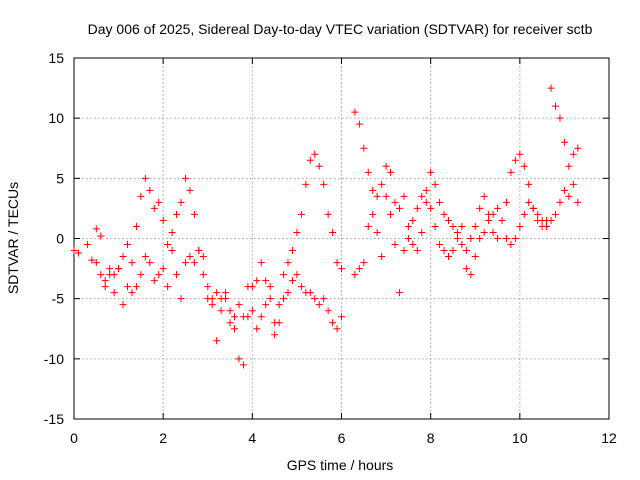  What do you see at coordinates (60, 178) in the screenshot?
I see `y-tick-label: 5` at bounding box center [60, 178].